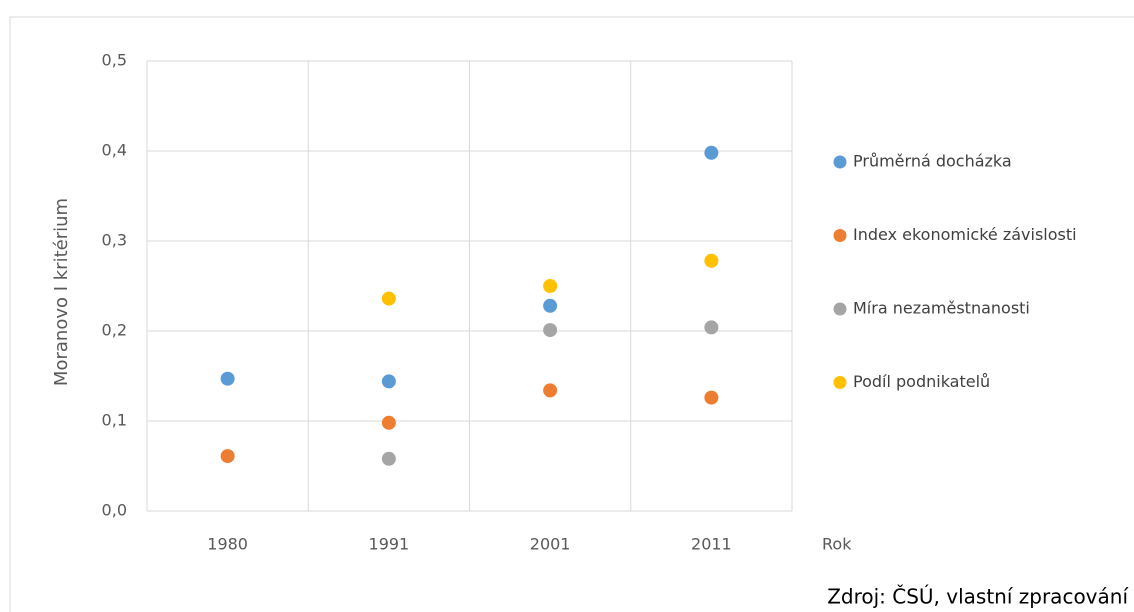  Describe the element at coordinates (114, 60) in the screenshot. I see `y-tick-label: 0,5` at that location.